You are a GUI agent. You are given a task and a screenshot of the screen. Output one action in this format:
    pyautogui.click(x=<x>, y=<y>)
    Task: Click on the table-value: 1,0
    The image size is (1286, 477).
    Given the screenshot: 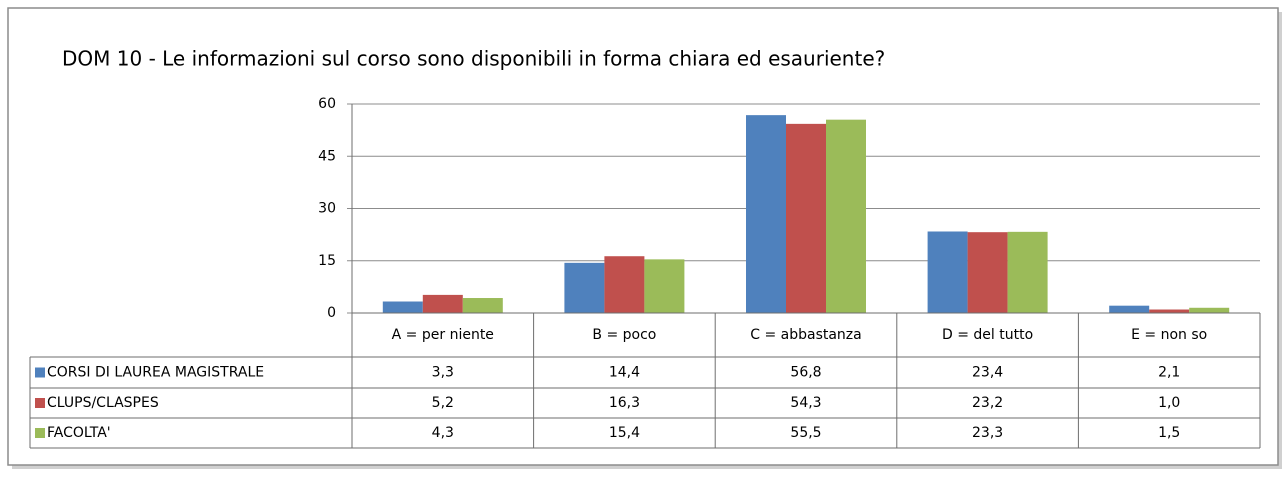 What is the action you would take?
    pyautogui.click(x=1169, y=403)
    